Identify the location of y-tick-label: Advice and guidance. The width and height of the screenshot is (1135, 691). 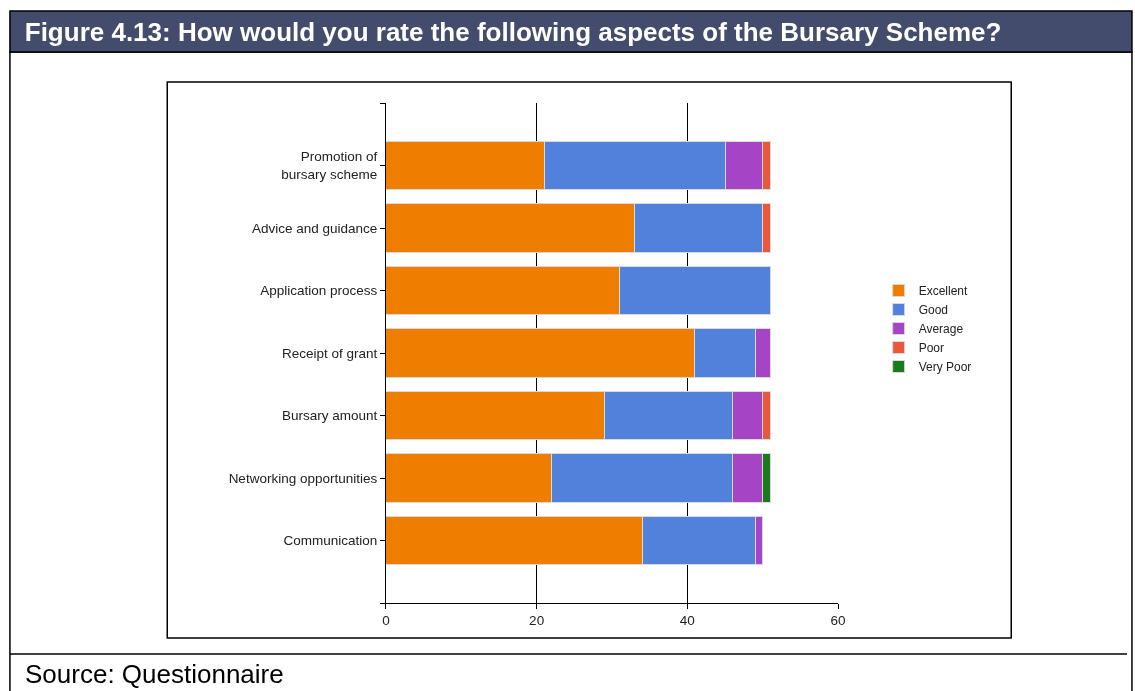
(314, 228).